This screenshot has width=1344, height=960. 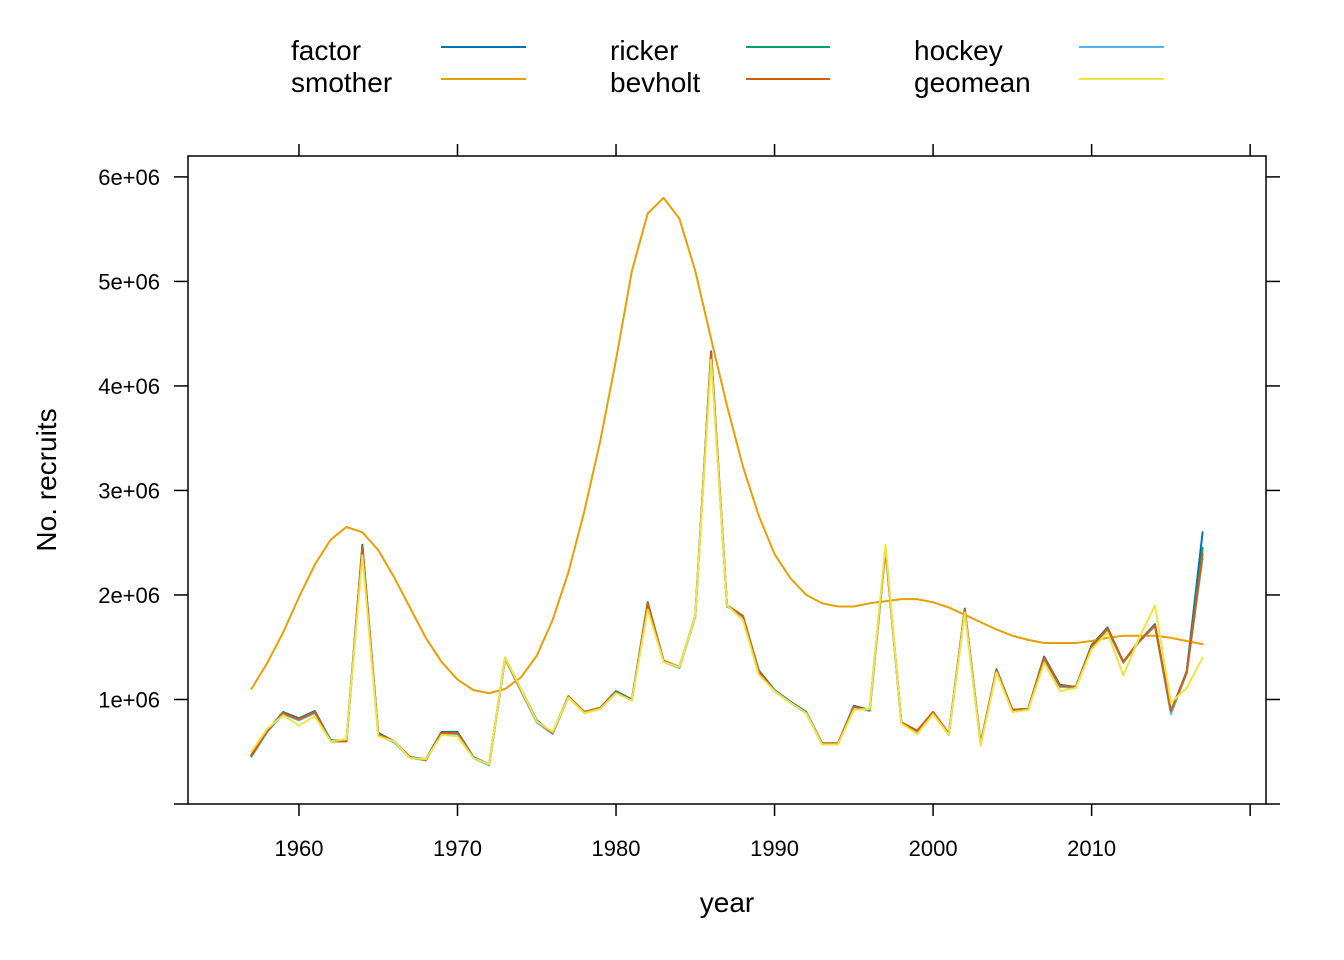 I want to click on x-tick-label: 1960, so click(x=298, y=848).